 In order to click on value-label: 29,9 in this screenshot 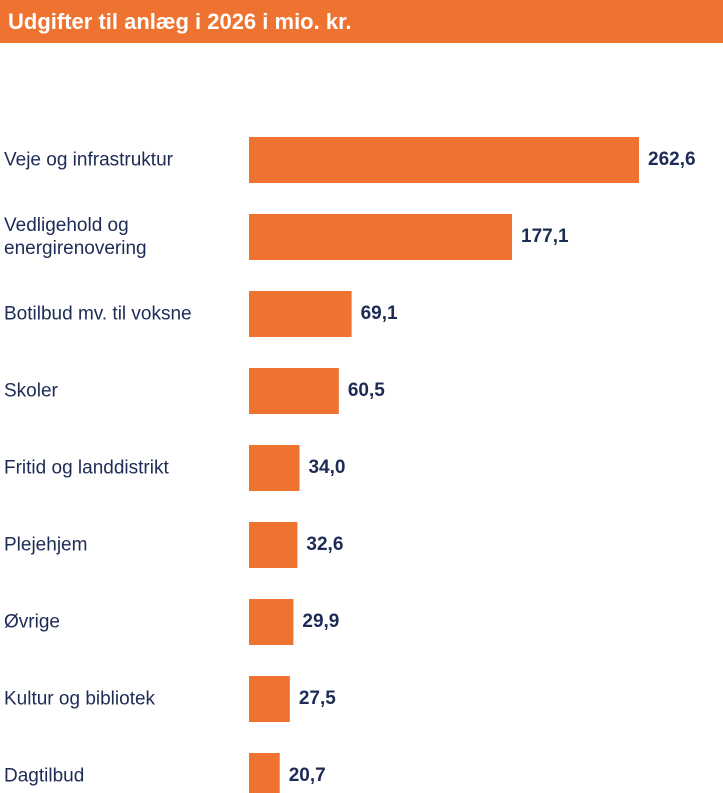, I will do `click(321, 621)`.